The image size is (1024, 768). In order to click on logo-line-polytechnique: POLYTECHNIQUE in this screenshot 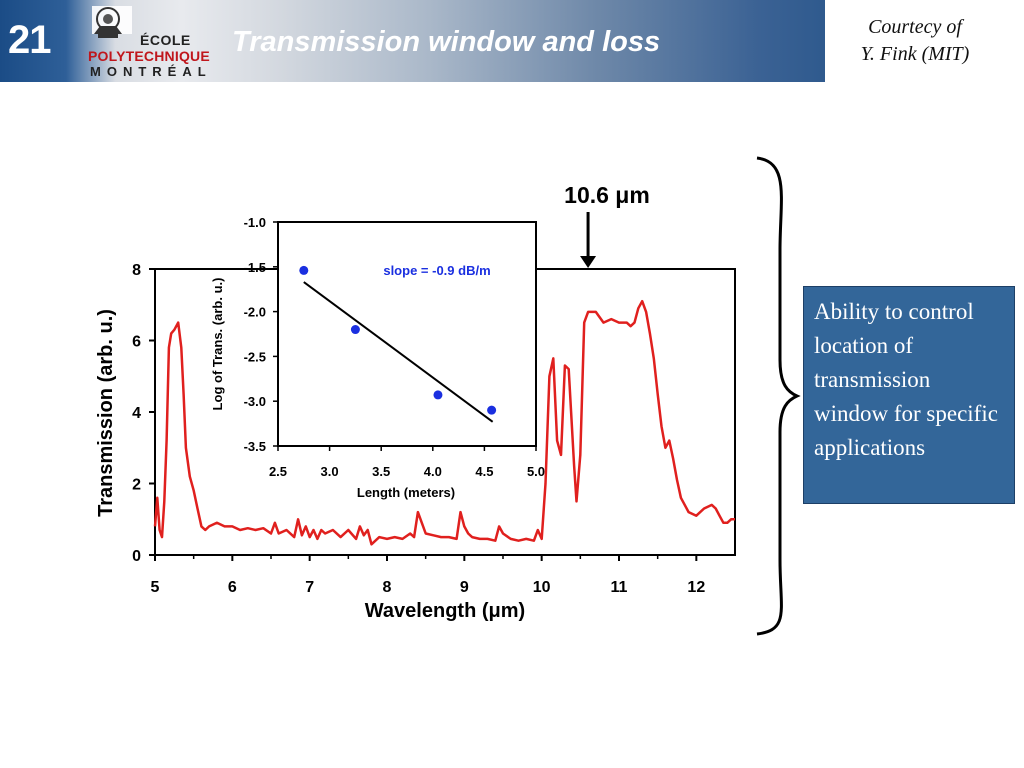, I will do `click(149, 56)`.